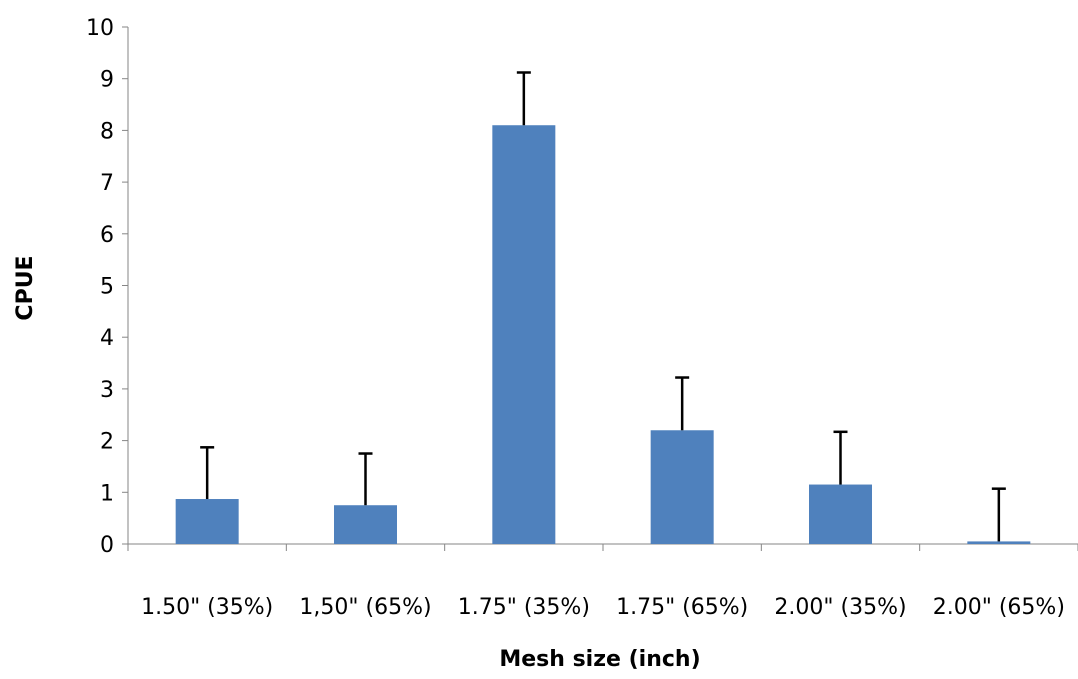 This screenshot has height=679, width=1078. What do you see at coordinates (365, 607) in the screenshot?
I see `x-tick-label: 1,50" (65%)` at bounding box center [365, 607].